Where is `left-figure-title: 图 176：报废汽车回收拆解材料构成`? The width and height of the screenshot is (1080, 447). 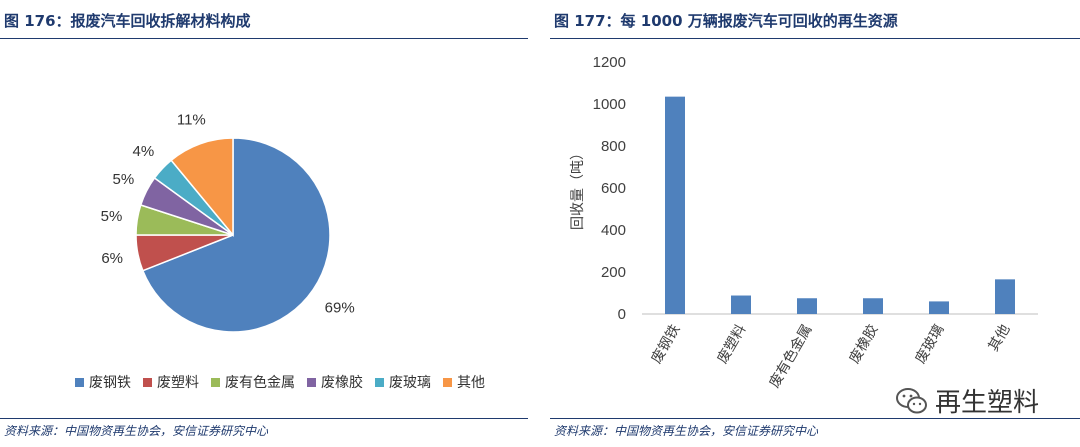
left-figure-title: 图 176：报废汽车回收拆解材料构成 is located at coordinates (127, 21).